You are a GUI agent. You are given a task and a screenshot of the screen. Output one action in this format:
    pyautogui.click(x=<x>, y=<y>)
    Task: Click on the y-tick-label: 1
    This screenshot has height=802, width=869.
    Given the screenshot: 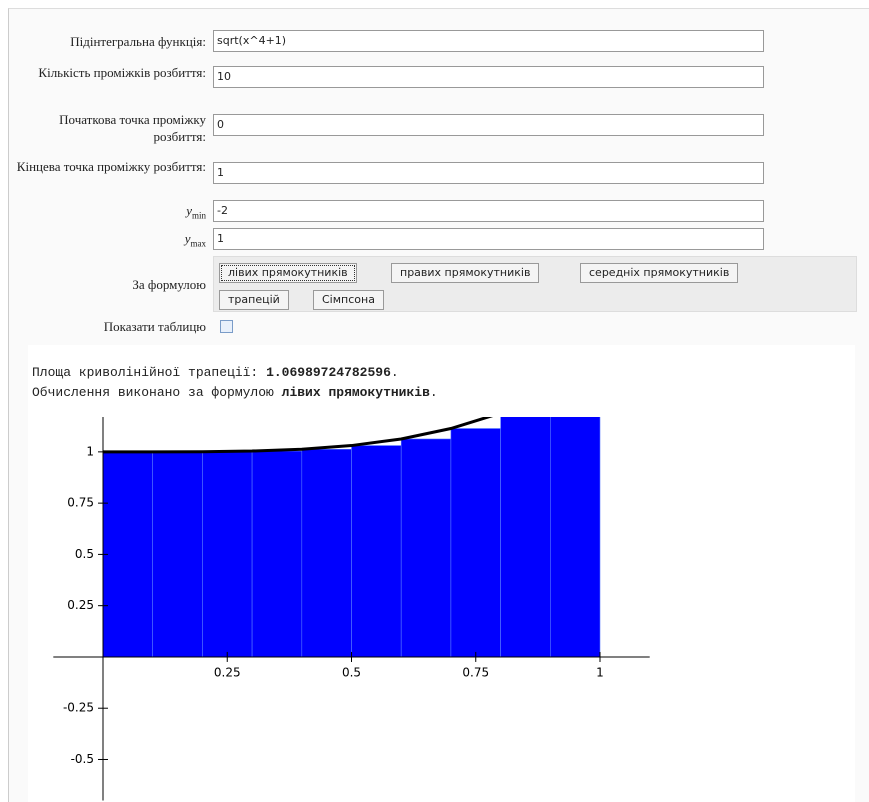 What is the action you would take?
    pyautogui.click(x=90, y=451)
    